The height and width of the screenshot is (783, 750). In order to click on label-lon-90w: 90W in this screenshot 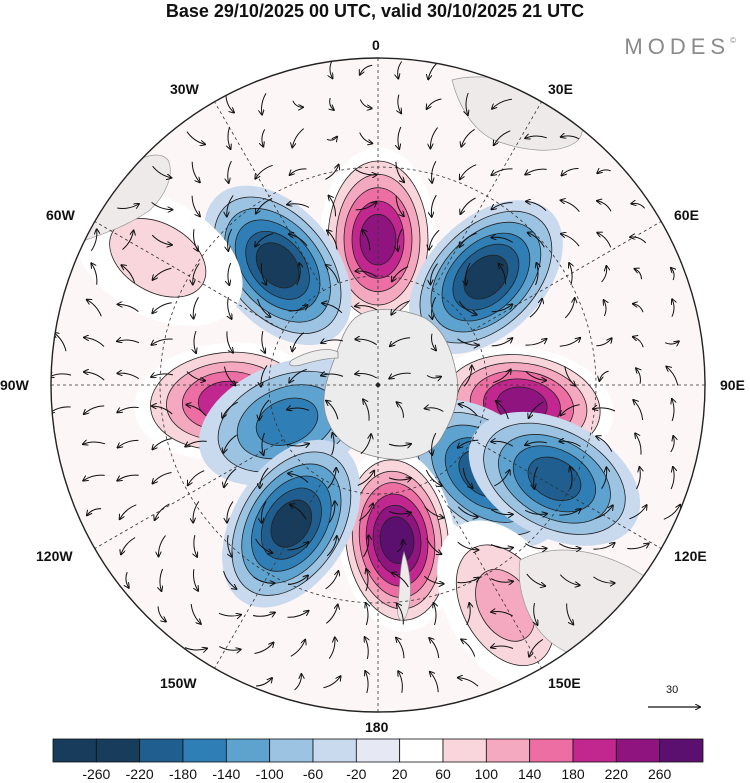, I will do `click(14, 385)`.